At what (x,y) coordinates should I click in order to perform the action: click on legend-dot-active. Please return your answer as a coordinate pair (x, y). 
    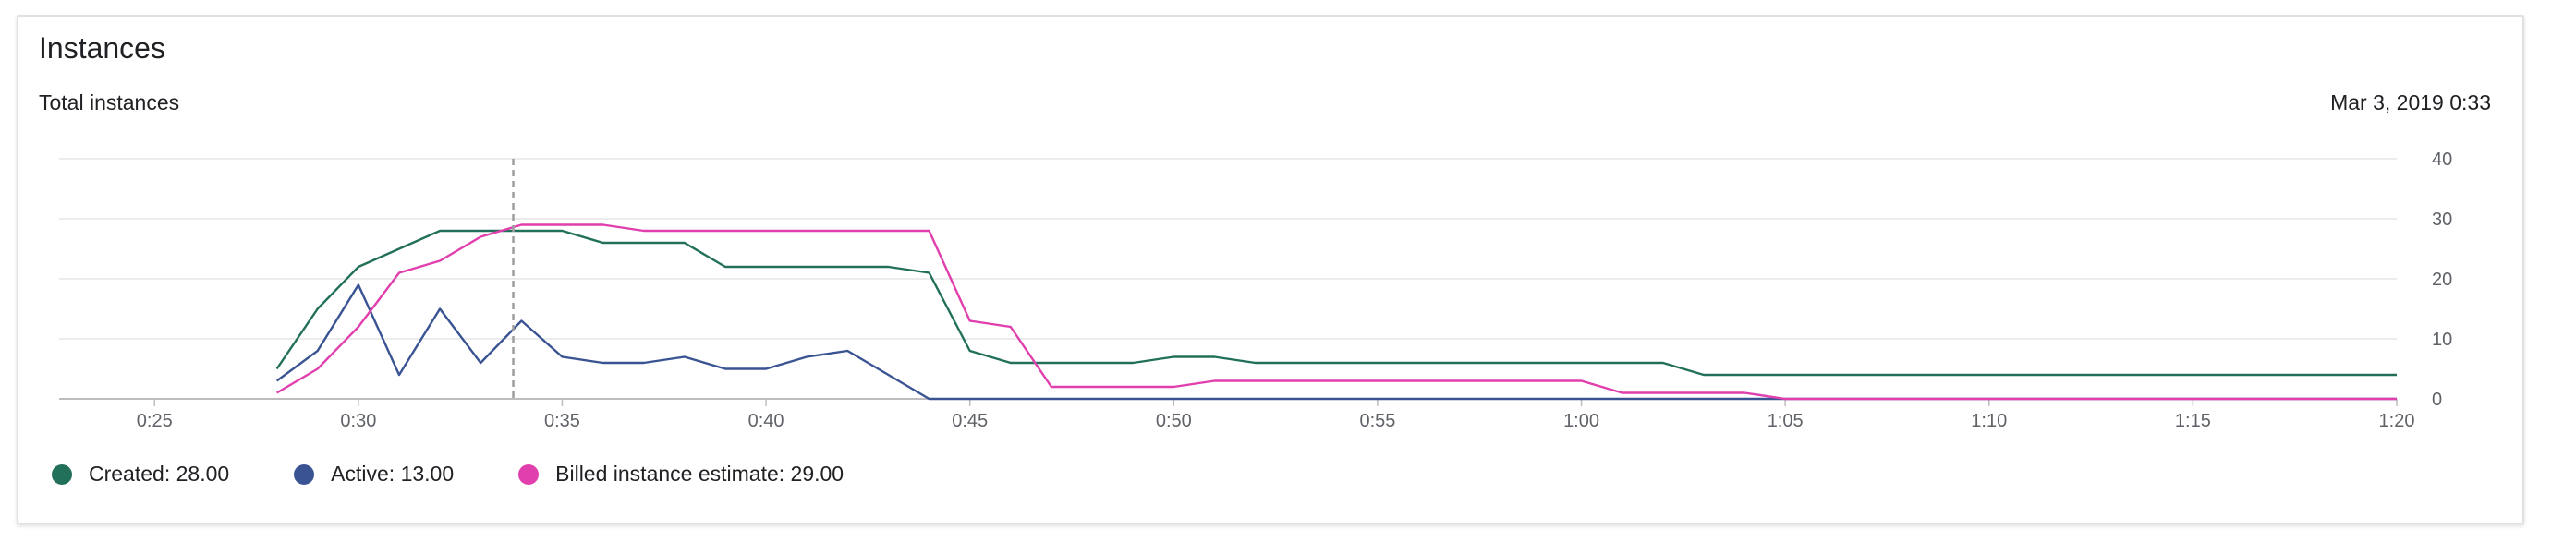
    Looking at the image, I should click on (304, 474).